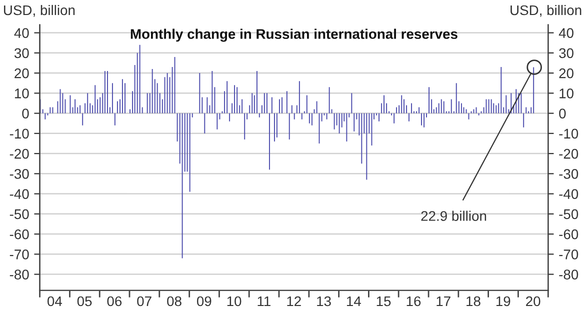 Image resolution: width=585 pixels, height=330 pixels. I want to click on x-tick-label: 20, so click(533, 301).